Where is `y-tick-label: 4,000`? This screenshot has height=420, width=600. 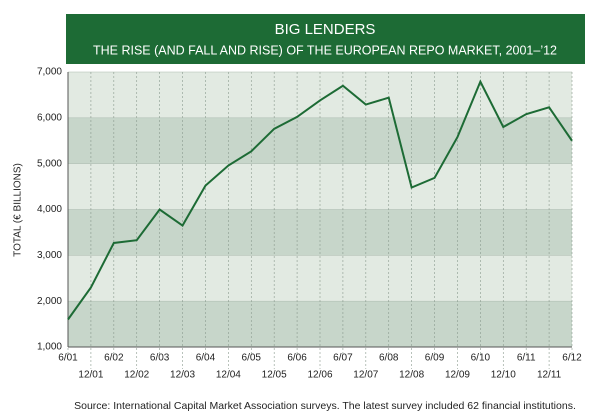
y-tick-label: 4,000 is located at coordinates (49, 209).